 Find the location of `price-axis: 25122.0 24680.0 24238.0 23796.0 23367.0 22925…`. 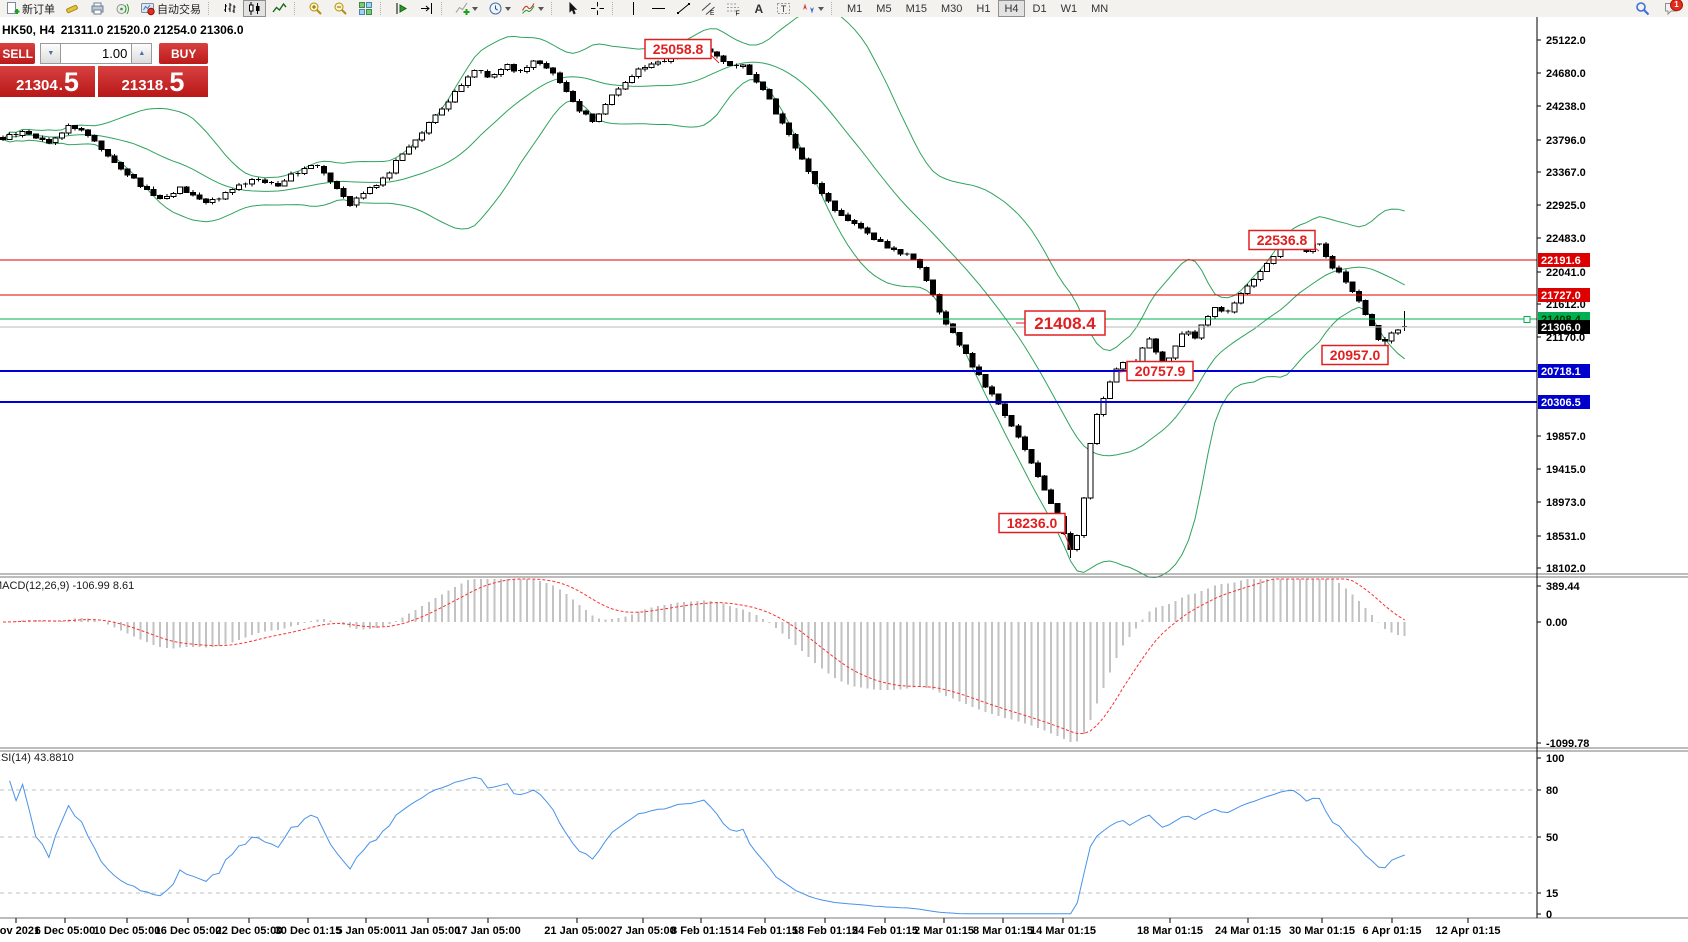

price-axis: 25122.0 24680.0 24238.0 23796.0 23367.0 22925… is located at coordinates (1561, 305).